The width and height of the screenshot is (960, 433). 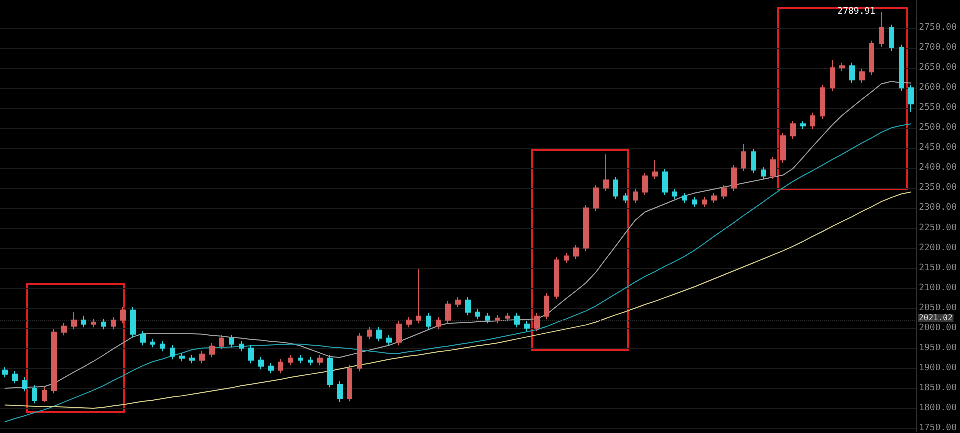 I want to click on y-tick-label: 2600.00, so click(x=938, y=88).